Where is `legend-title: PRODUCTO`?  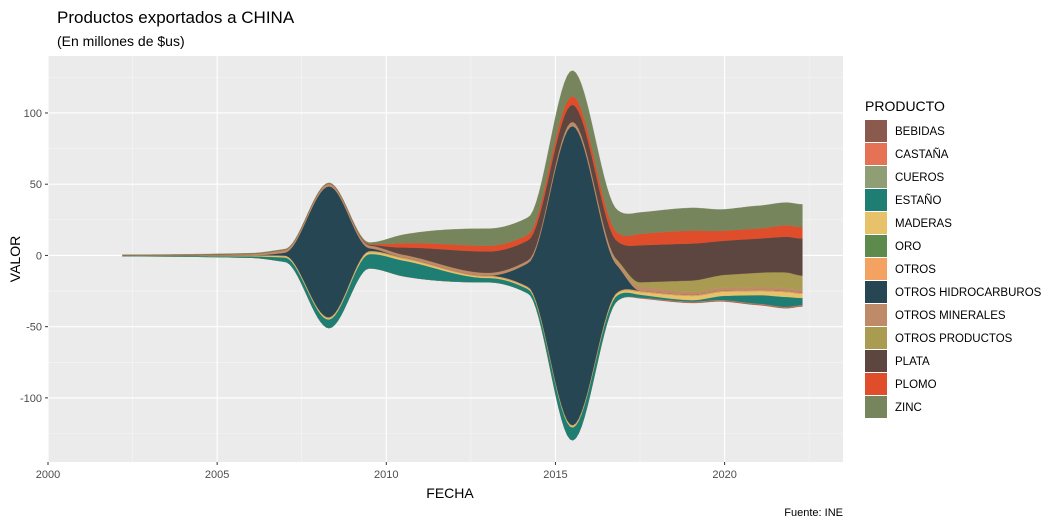 legend-title: PRODUCTO is located at coordinates (905, 106).